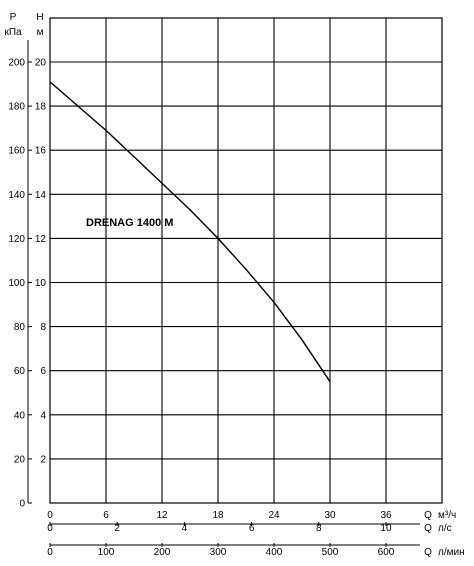 This screenshot has height=566, width=474. I want to click on q-tick-label: 4, so click(185, 528).